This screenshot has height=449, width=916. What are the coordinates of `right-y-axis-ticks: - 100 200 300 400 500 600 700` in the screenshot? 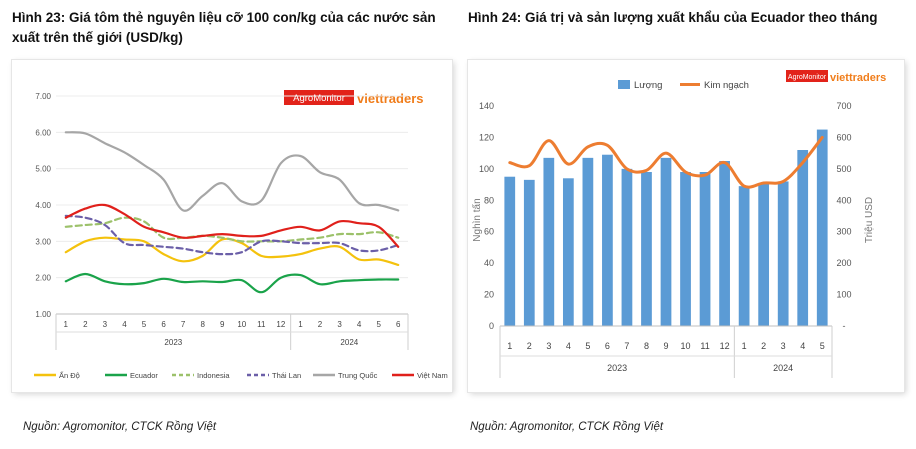 It's located at (843, 216).